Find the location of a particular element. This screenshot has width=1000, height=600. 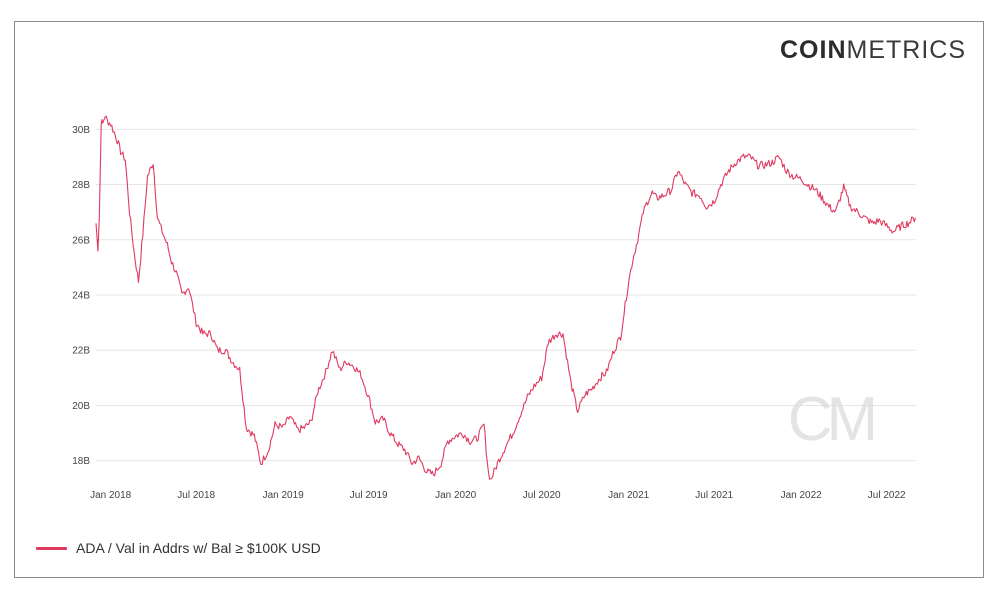

y-tick-label: 30B is located at coordinates (81, 130).